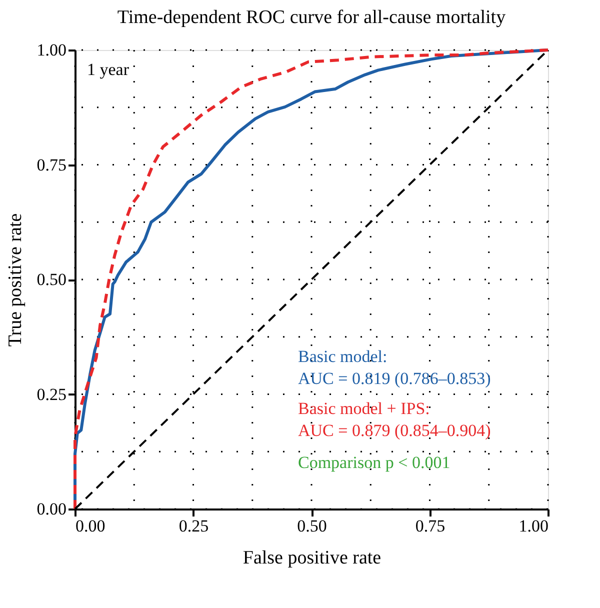 The width and height of the screenshot is (600, 608). What do you see at coordinates (51, 394) in the screenshot?
I see `y-tick-label: 0.25` at bounding box center [51, 394].